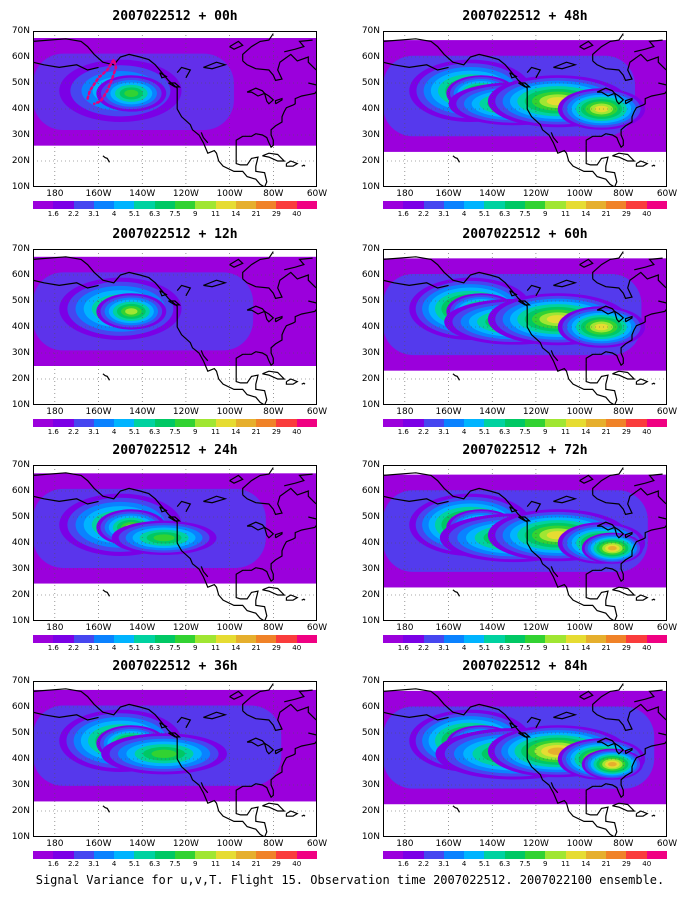  Describe the element at coordinates (195, 214) in the screenshot. I see `colorbar-label: 9` at that location.